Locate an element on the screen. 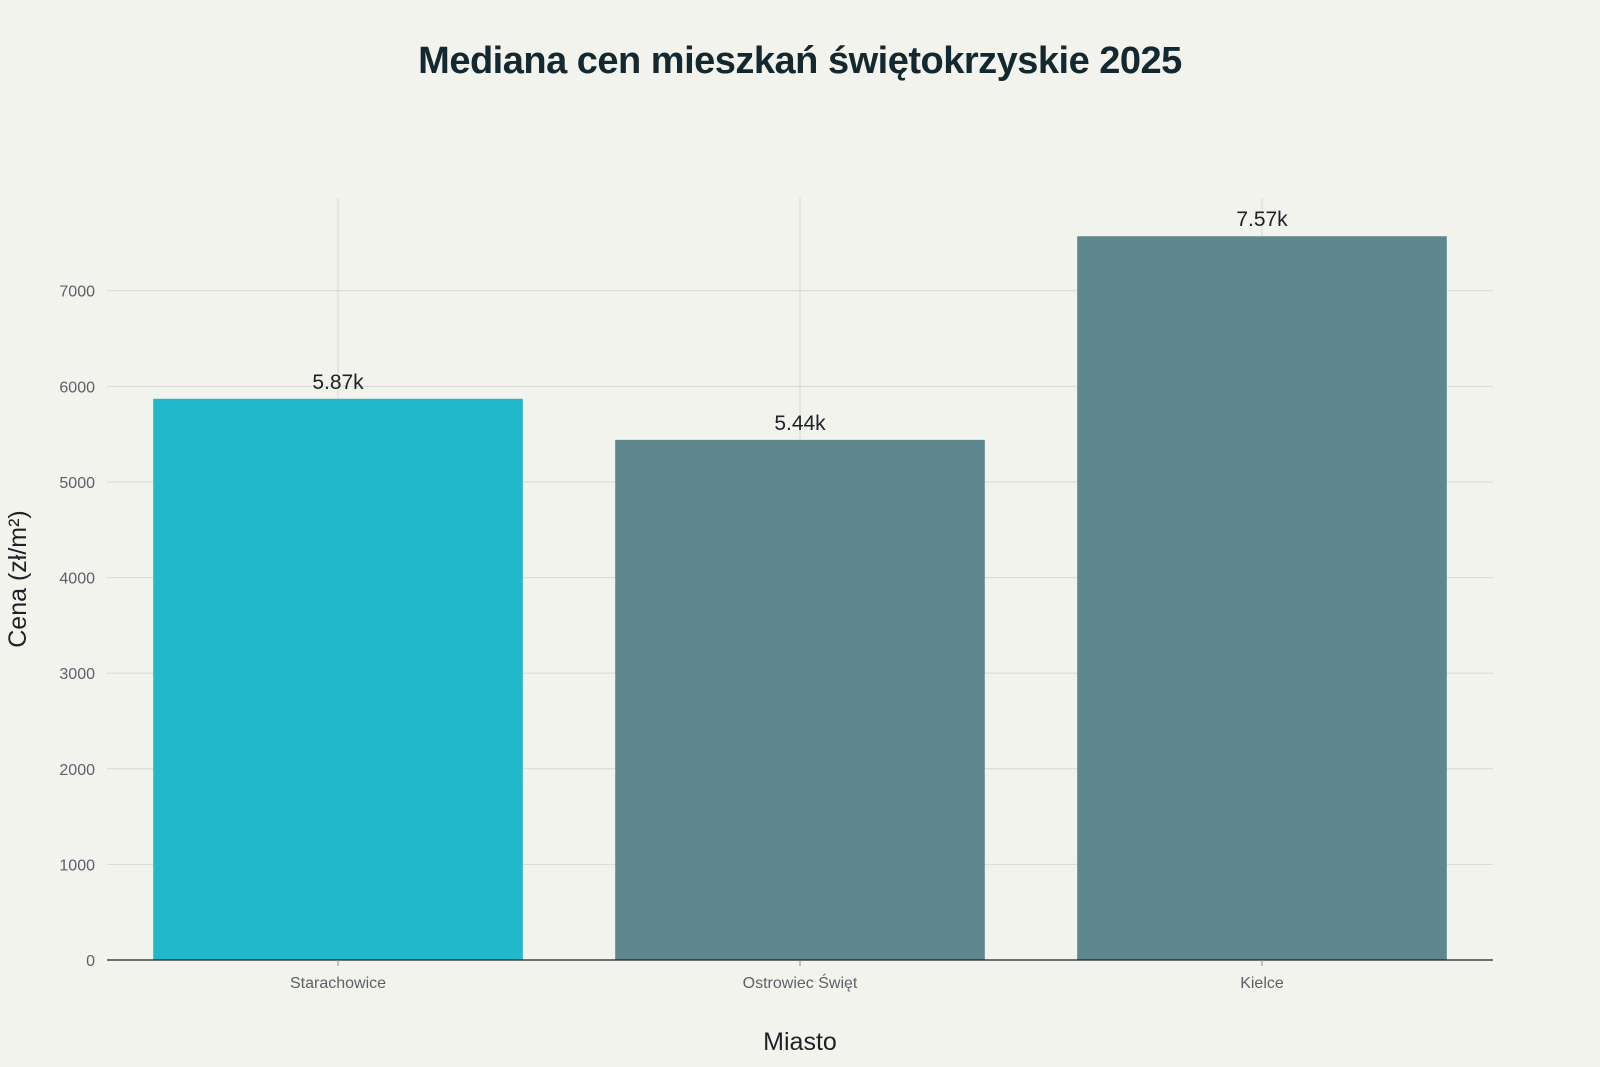 The height and width of the screenshot is (1067, 1600). y-tick-label: 0 is located at coordinates (90, 961).